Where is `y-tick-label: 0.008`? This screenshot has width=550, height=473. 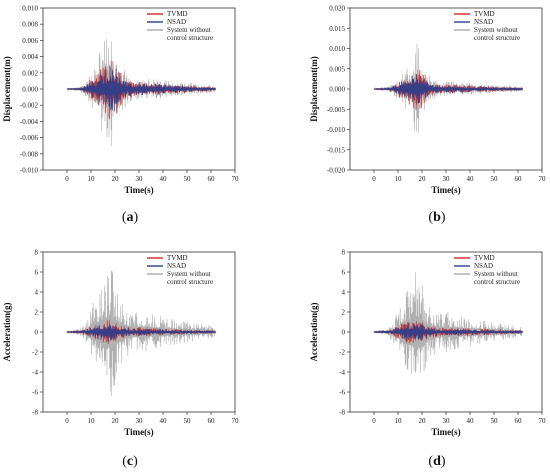 y-tick-label: 0.008 is located at coordinates (30, 25).